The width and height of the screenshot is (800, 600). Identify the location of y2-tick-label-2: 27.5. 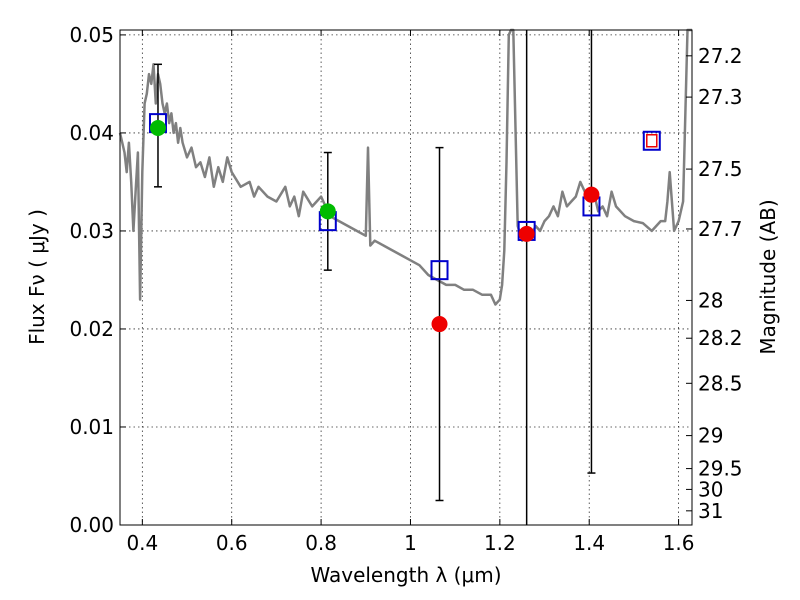
(720, 169).